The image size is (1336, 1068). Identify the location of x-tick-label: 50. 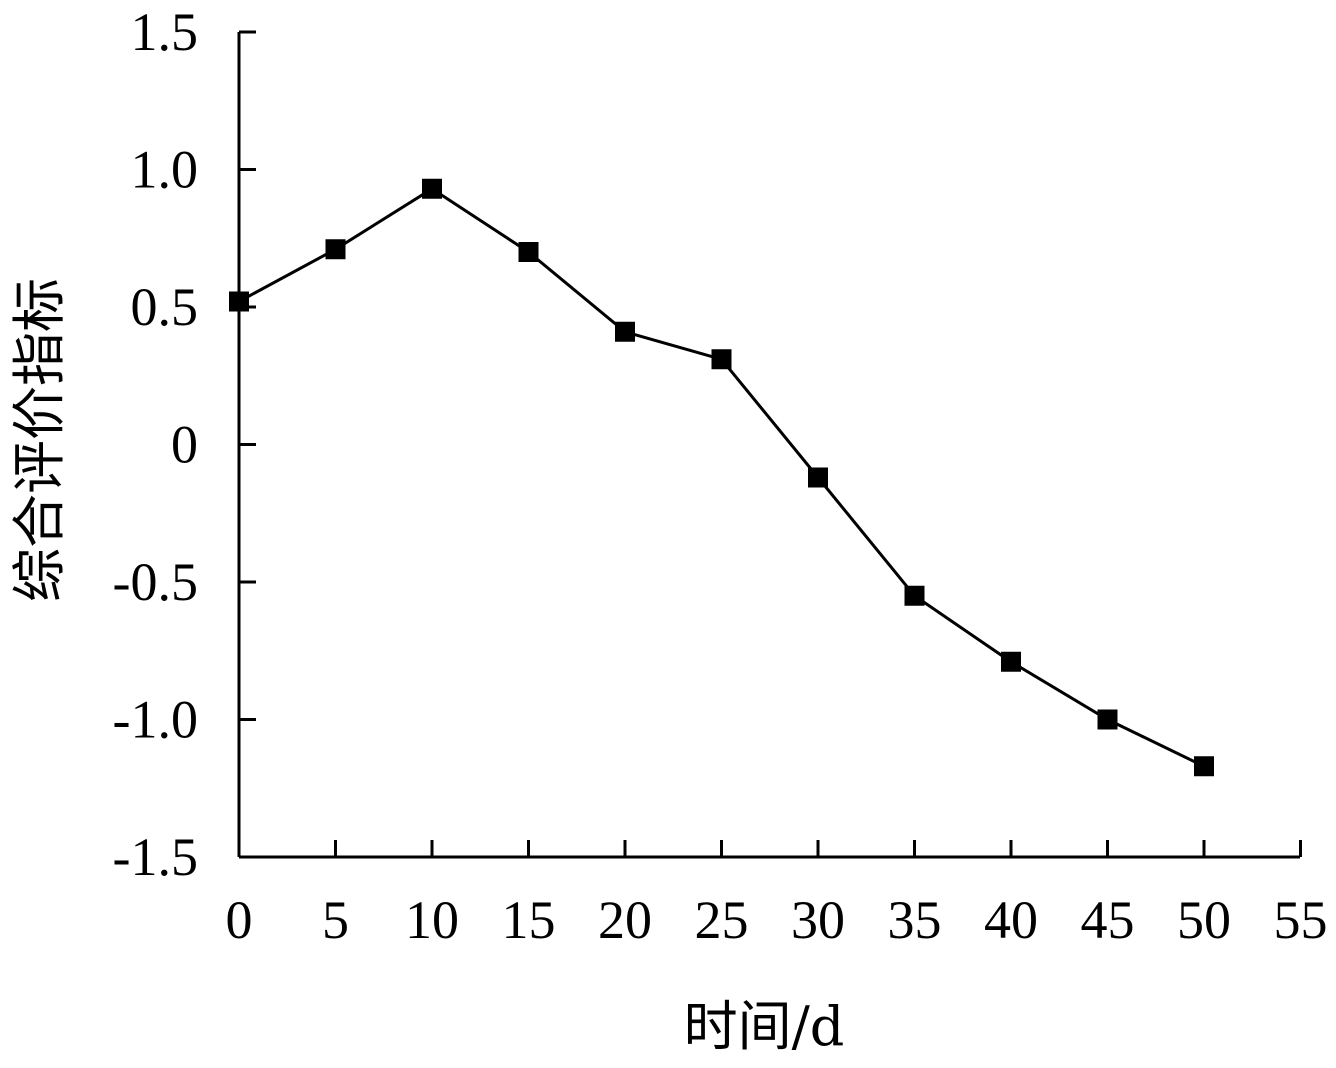
(1204, 920).